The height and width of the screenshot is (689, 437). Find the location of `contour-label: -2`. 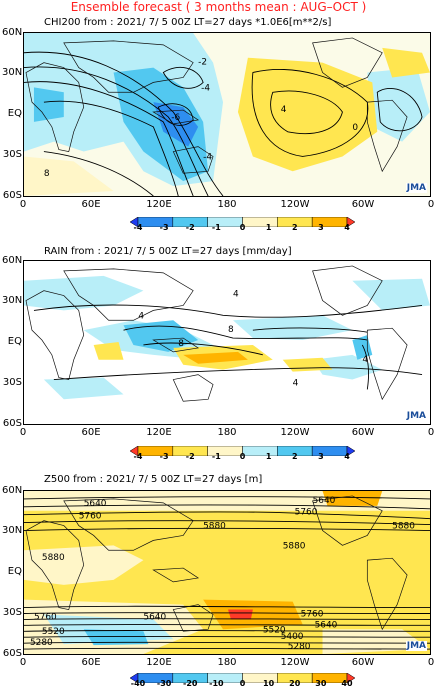

contour-label: -2 is located at coordinates (202, 63).